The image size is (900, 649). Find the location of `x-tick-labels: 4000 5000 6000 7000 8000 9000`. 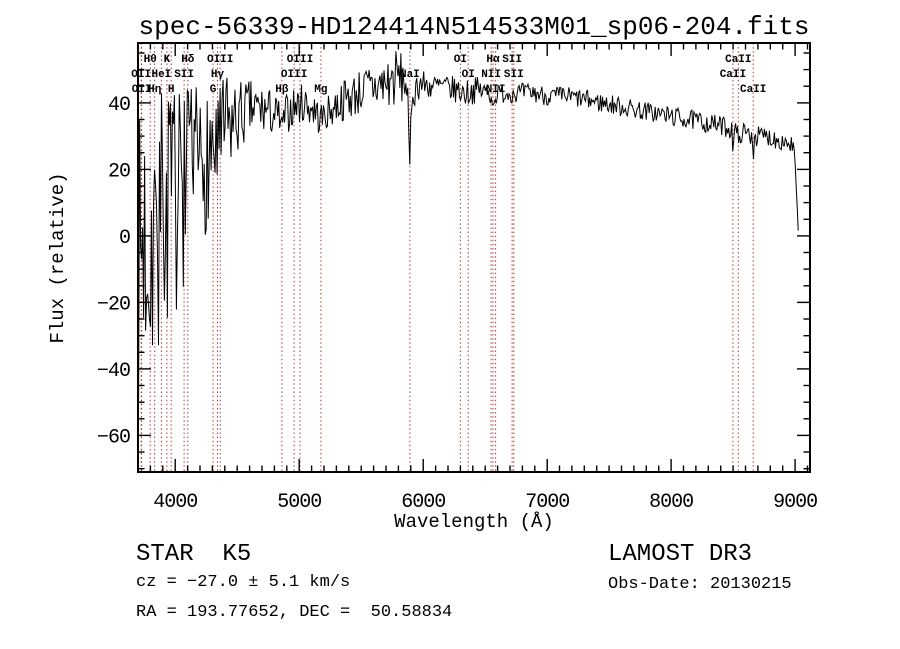

x-tick-labels: 4000 5000 6000 7000 8000 9000 is located at coordinates (485, 502).